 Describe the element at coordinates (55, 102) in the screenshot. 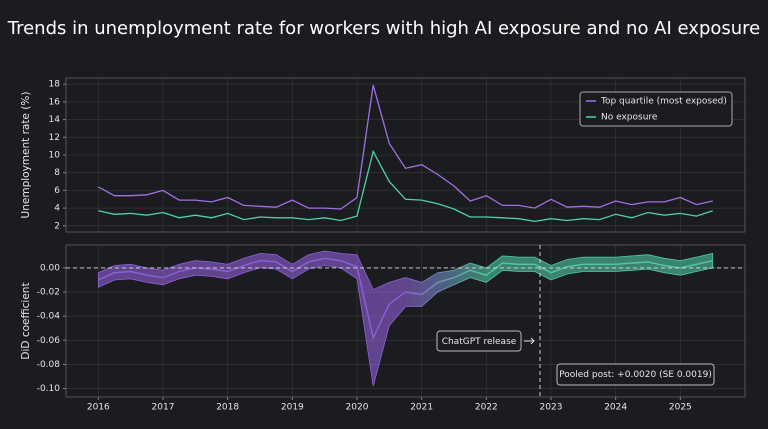

I see `y-tick-label: 16` at that location.